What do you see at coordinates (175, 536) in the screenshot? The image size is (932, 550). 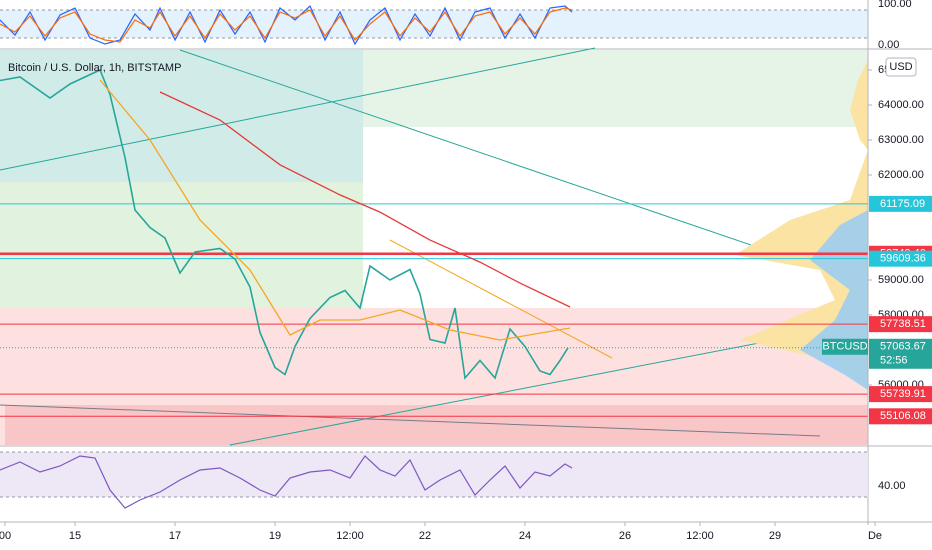 I see `x-tick-label: 17` at bounding box center [175, 536].